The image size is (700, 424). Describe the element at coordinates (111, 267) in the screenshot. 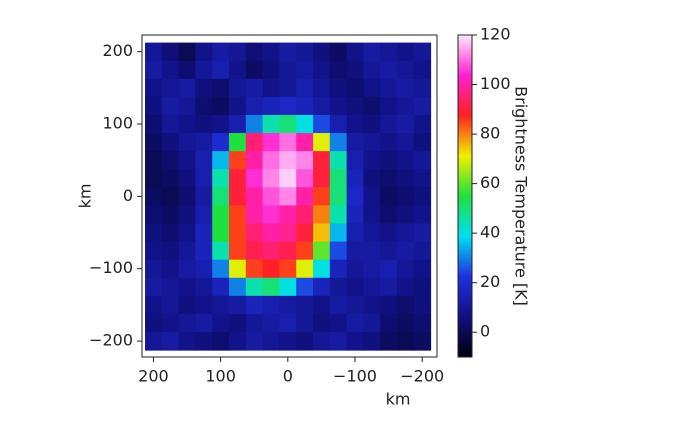

I see `y-tick-label: −100` at that location.